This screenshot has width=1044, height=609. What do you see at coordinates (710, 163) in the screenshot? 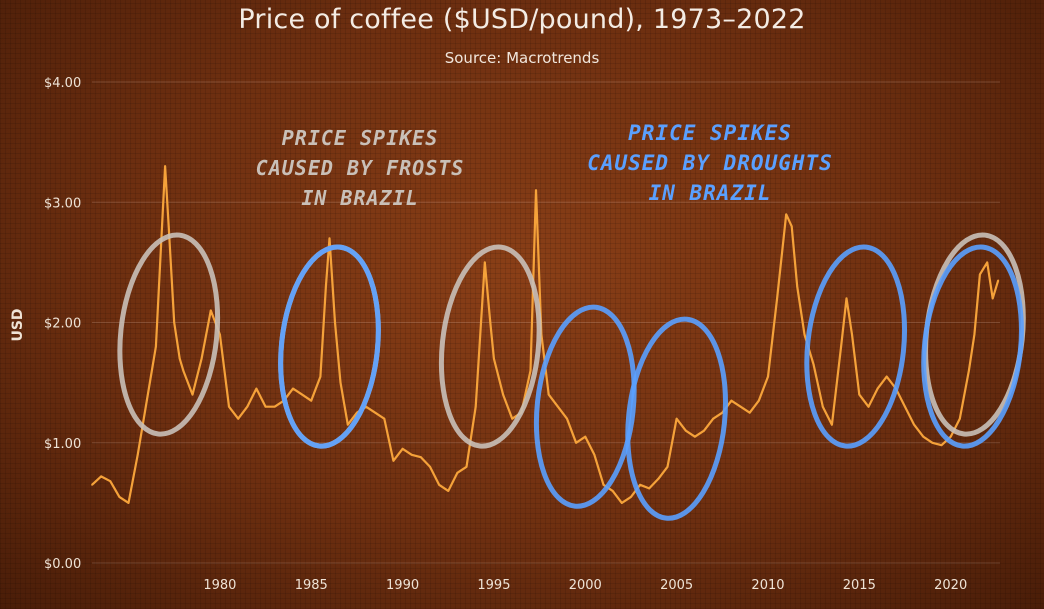
I see `annotation-1-line-1: CAUSED BY DROUGHTS` at bounding box center [710, 163].